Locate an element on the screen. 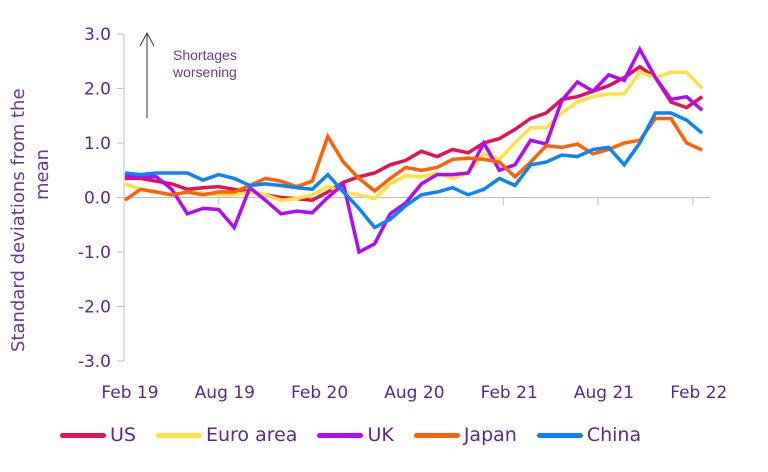  legend-label: China is located at coordinates (614, 435).